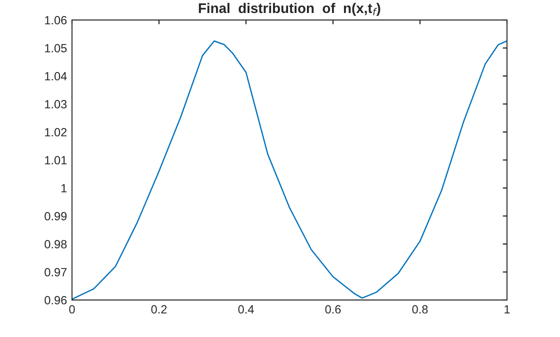  What do you see at coordinates (507, 309) in the screenshot?
I see `x-tick-label: 1` at bounding box center [507, 309].